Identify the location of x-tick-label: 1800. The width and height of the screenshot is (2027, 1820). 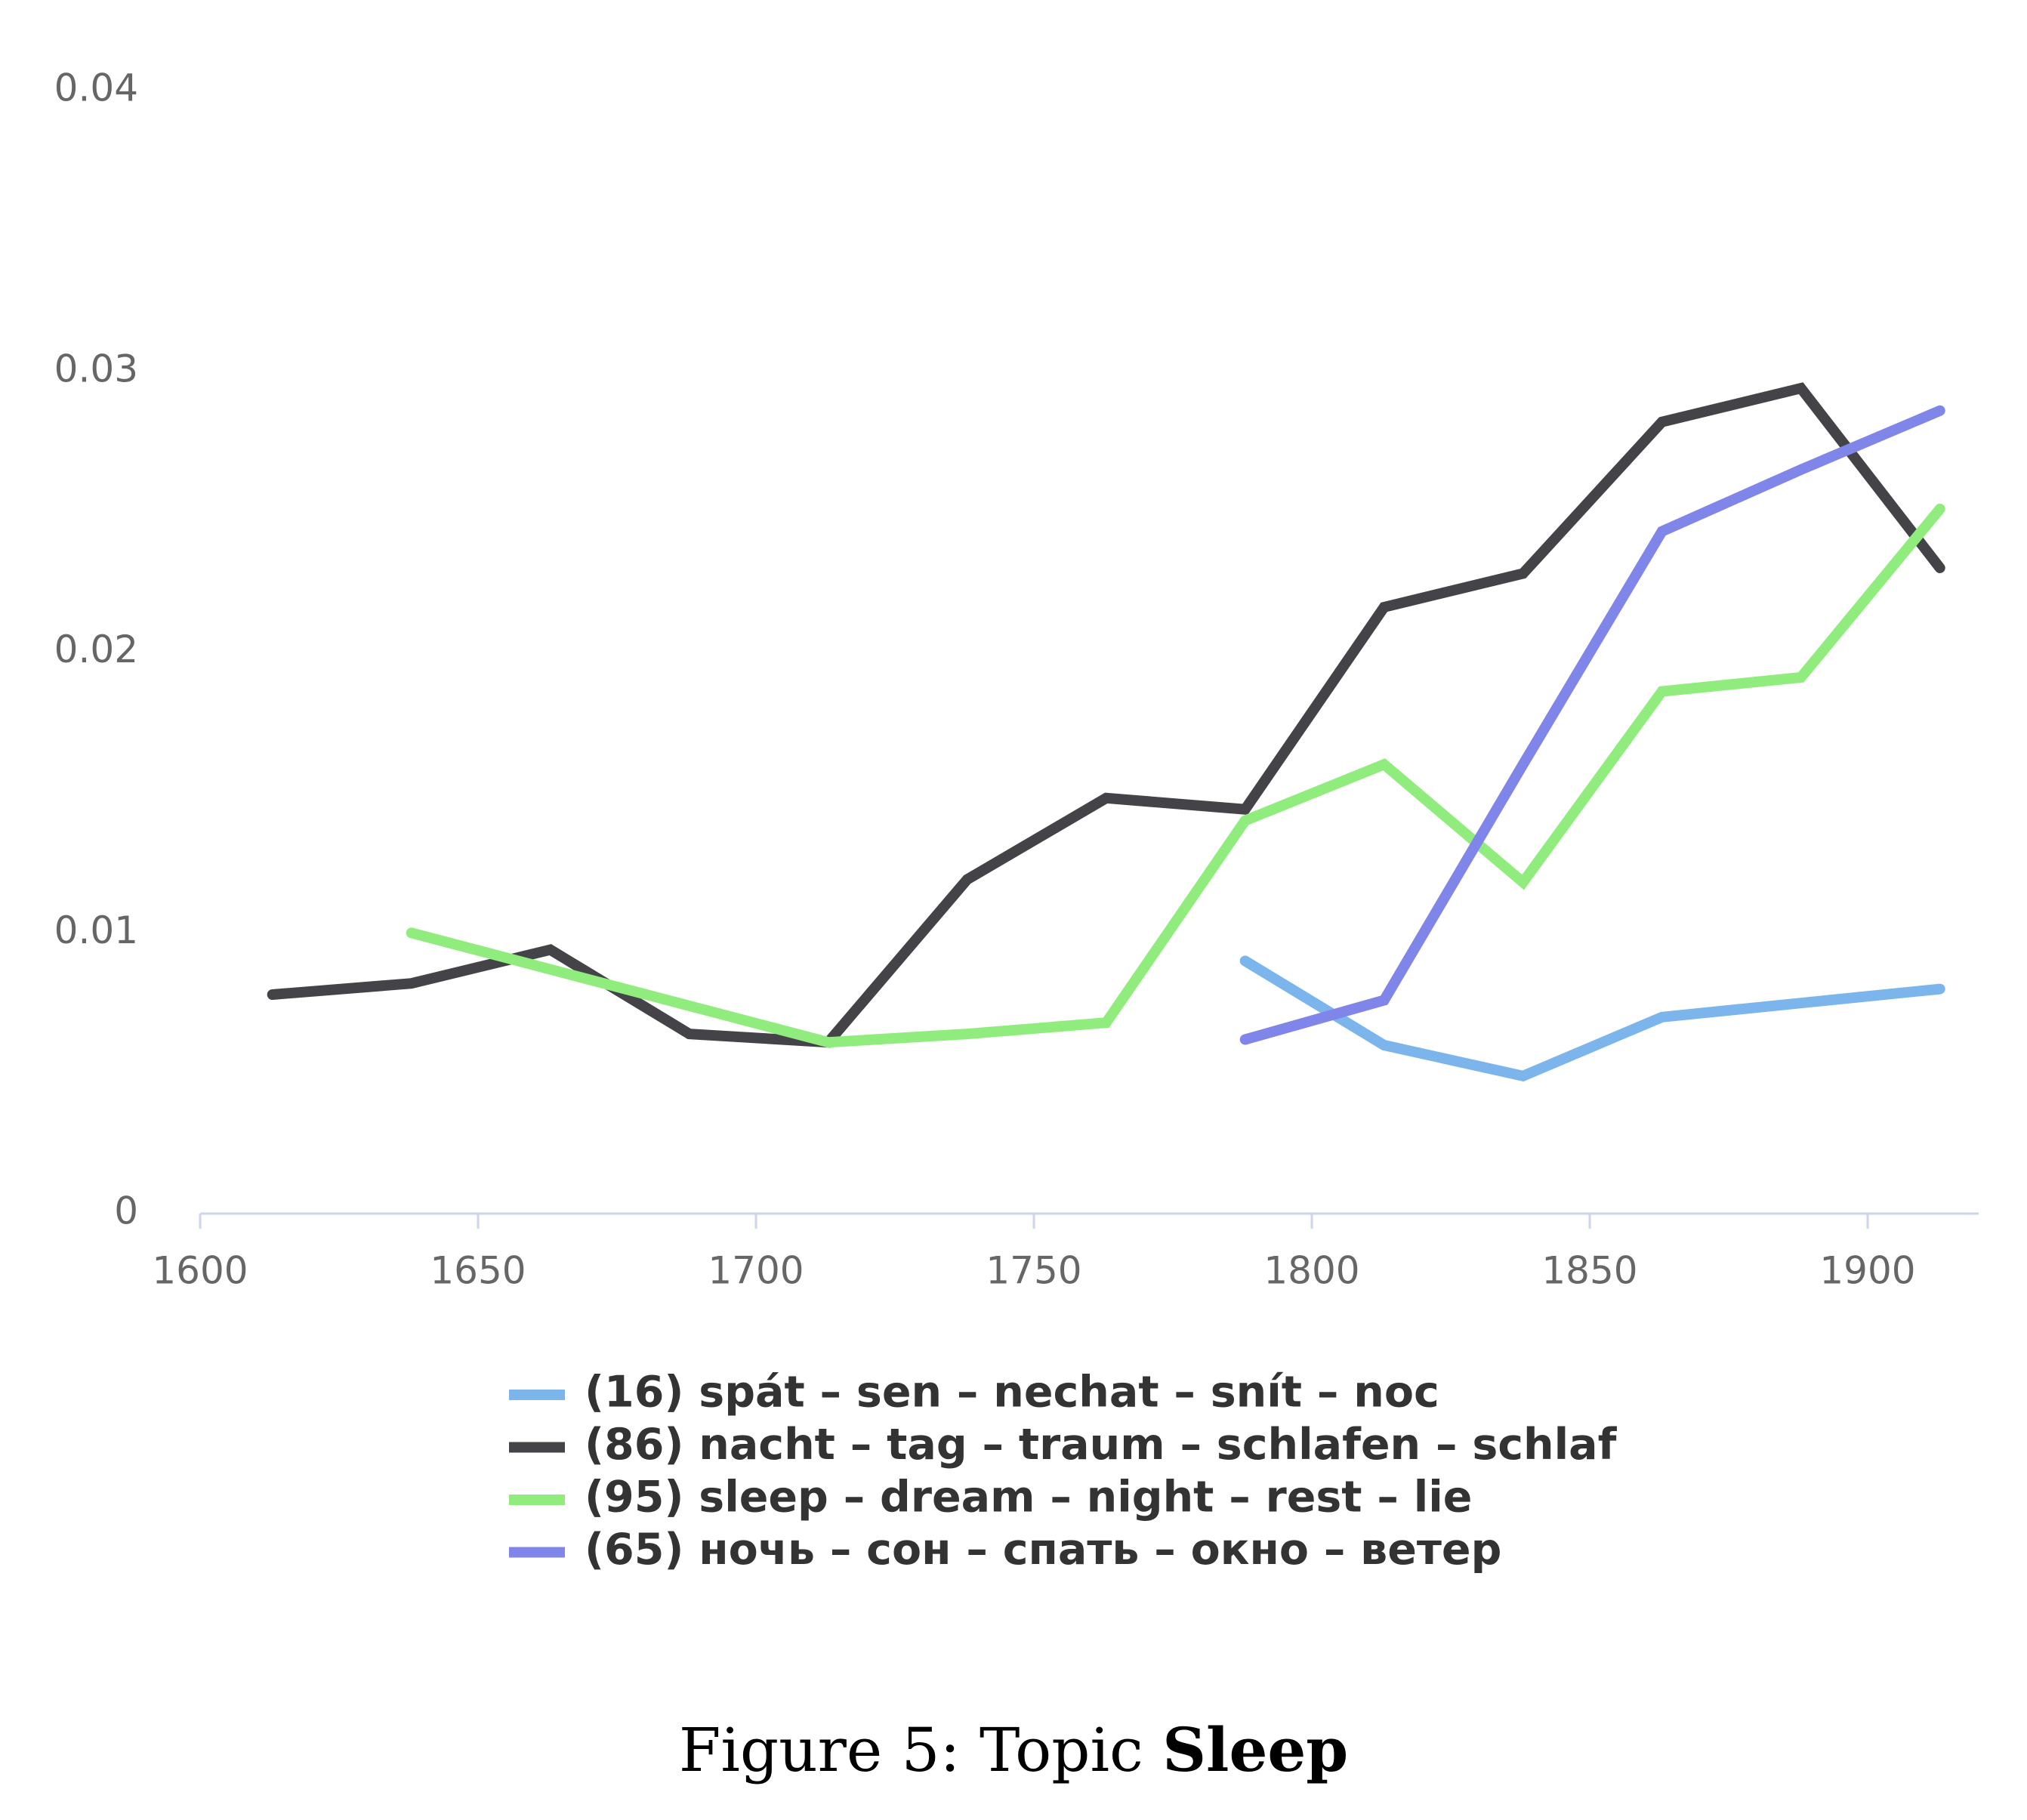
(1311, 1271).